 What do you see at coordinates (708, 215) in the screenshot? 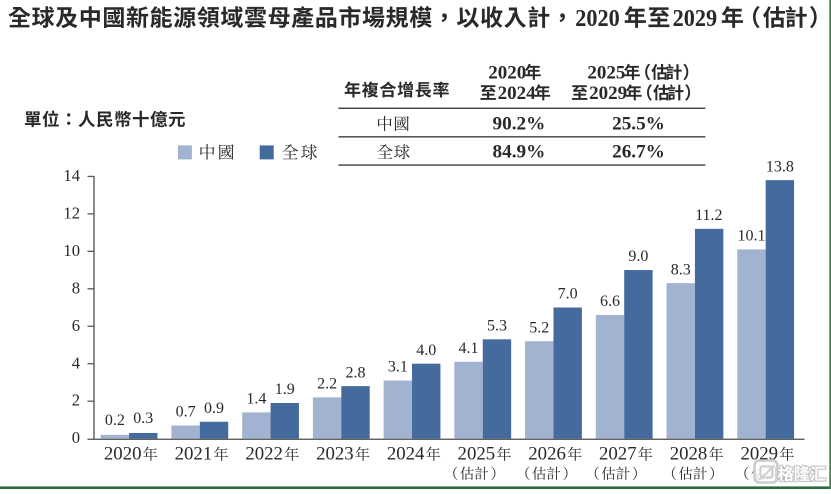
I see `svg-text: 11.2` at bounding box center [708, 215].